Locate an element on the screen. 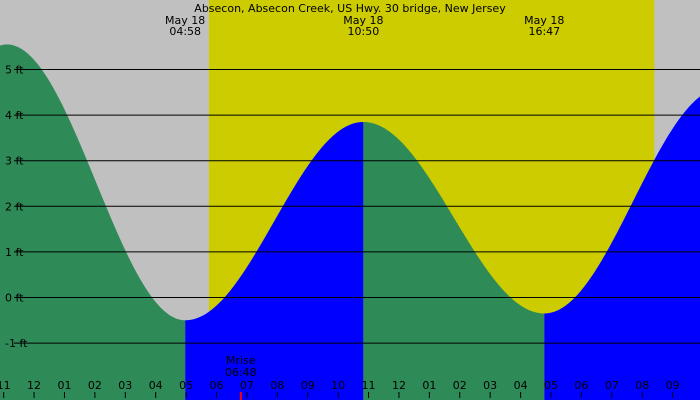 The width and height of the screenshot is (700, 400). y-axis-tick-label: 4 ft is located at coordinates (14, 115).